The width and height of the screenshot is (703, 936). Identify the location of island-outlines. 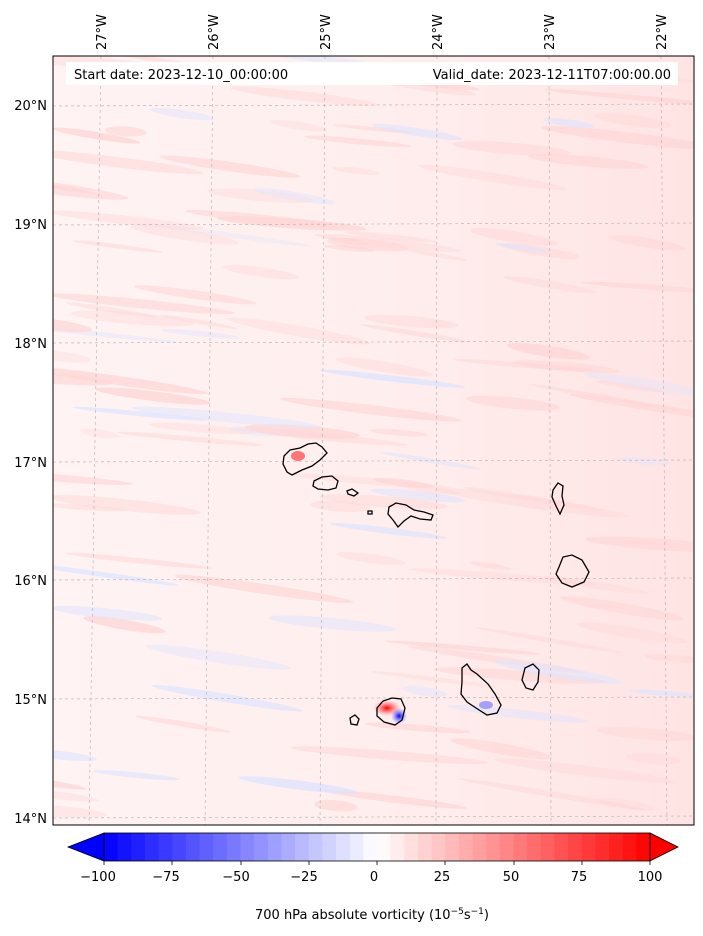
(436, 584).